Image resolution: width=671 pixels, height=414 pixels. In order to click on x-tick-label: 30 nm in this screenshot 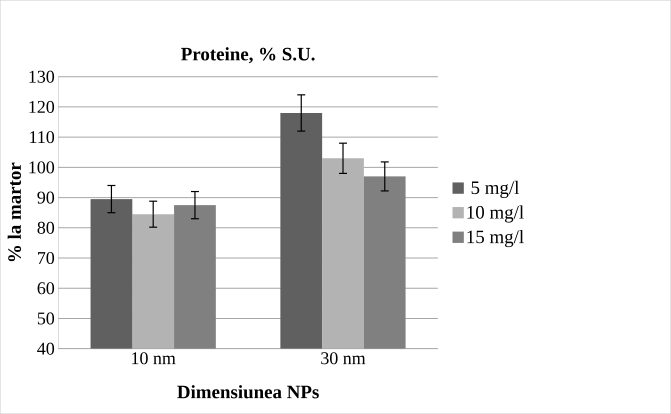, I will do `click(343, 358)`.